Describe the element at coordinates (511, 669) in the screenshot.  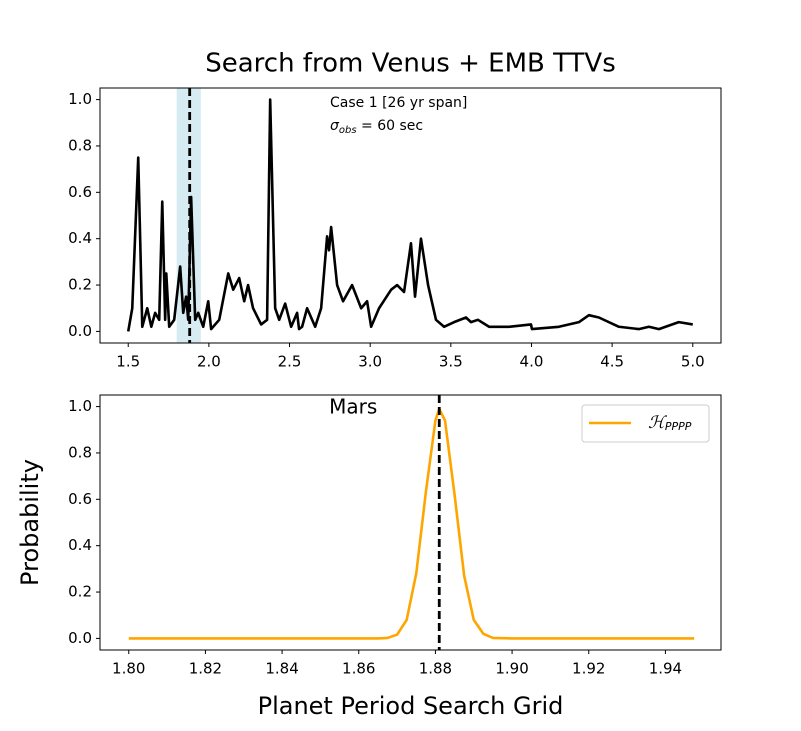
I see `x-tick-label: 1.90` at that location.